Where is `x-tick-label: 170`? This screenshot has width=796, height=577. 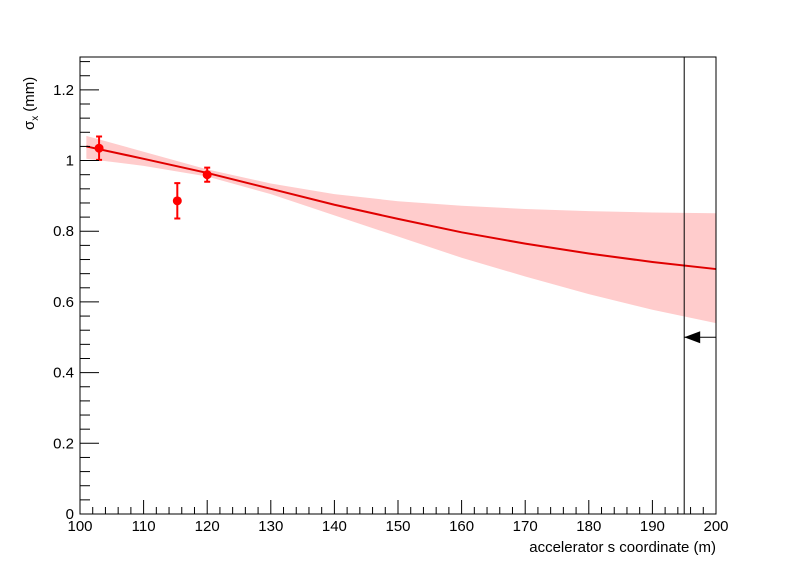 x-tick-label: 170 is located at coordinates (525, 526).